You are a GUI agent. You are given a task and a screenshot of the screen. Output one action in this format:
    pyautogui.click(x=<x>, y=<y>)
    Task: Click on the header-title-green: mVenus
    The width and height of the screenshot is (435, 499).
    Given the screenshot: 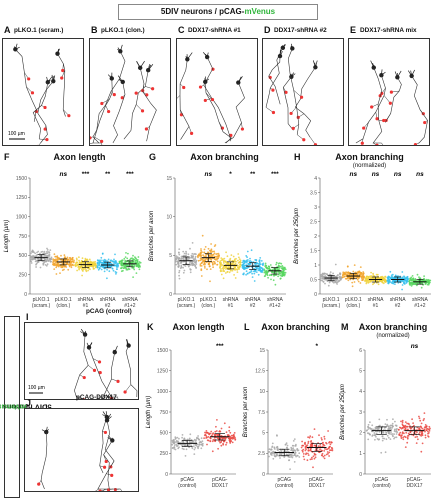 What is the action you would take?
    pyautogui.click(x=260, y=11)
    